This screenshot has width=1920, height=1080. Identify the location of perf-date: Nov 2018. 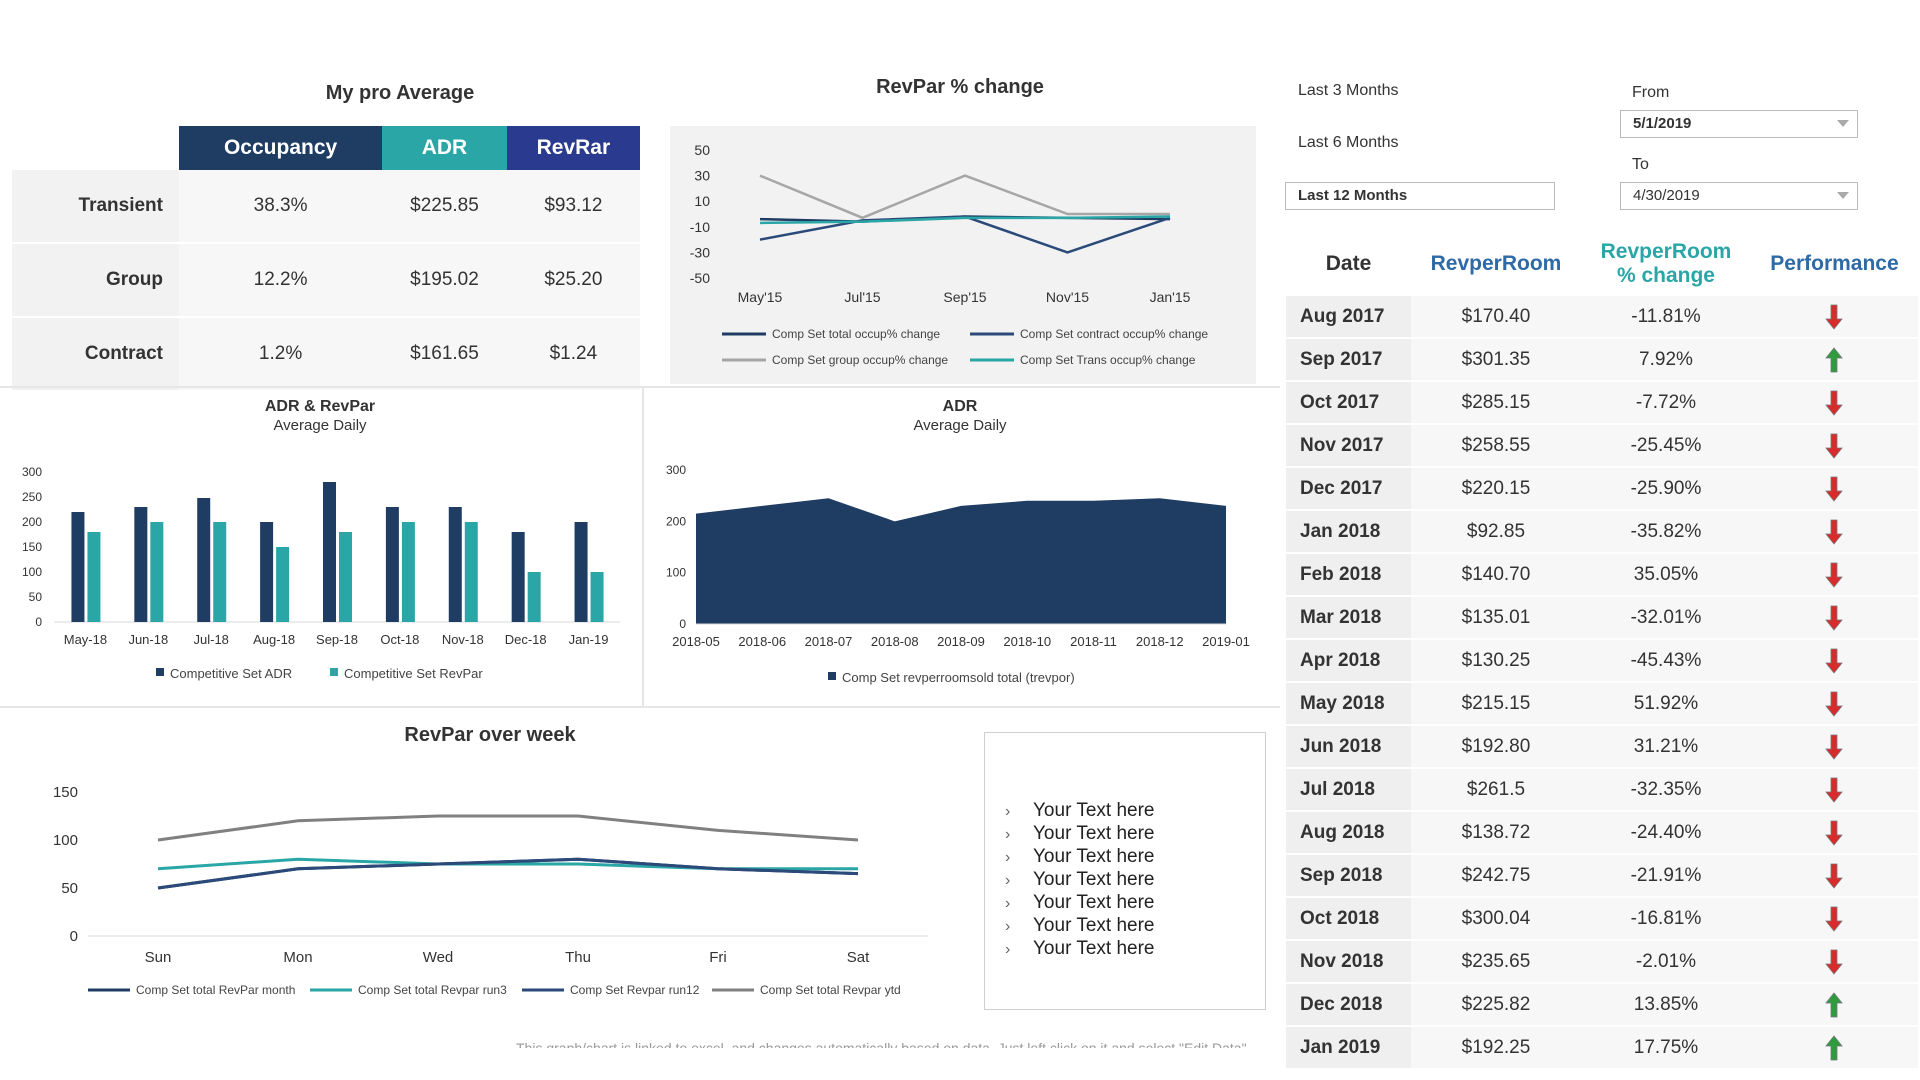
(1348, 962).